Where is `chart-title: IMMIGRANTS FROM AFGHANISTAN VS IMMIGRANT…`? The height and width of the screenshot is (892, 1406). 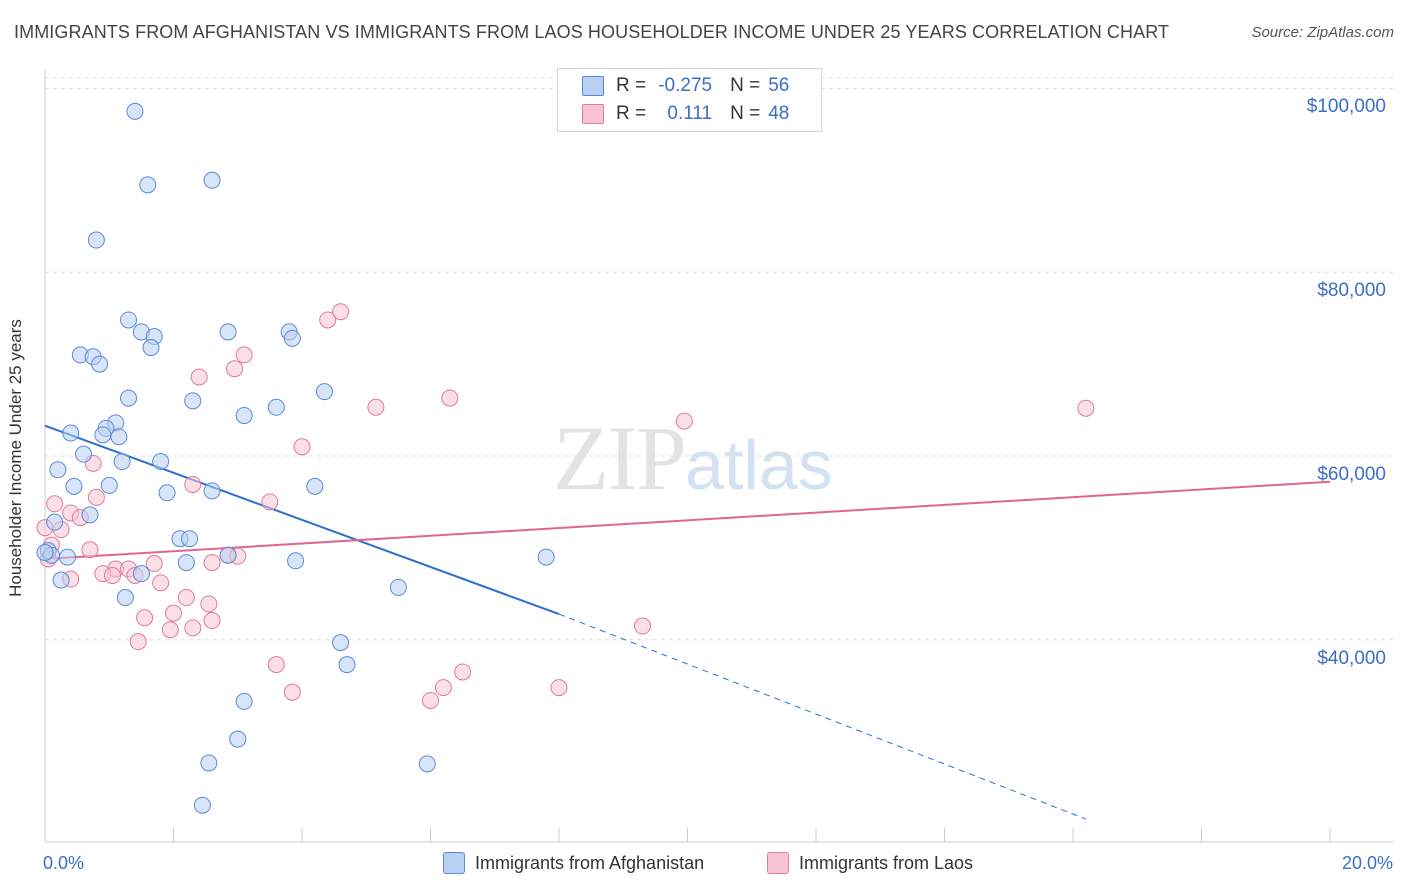
chart-title: IMMIGRANTS FROM AFGHANISTAN VS IMMIGRANT… is located at coordinates (592, 32).